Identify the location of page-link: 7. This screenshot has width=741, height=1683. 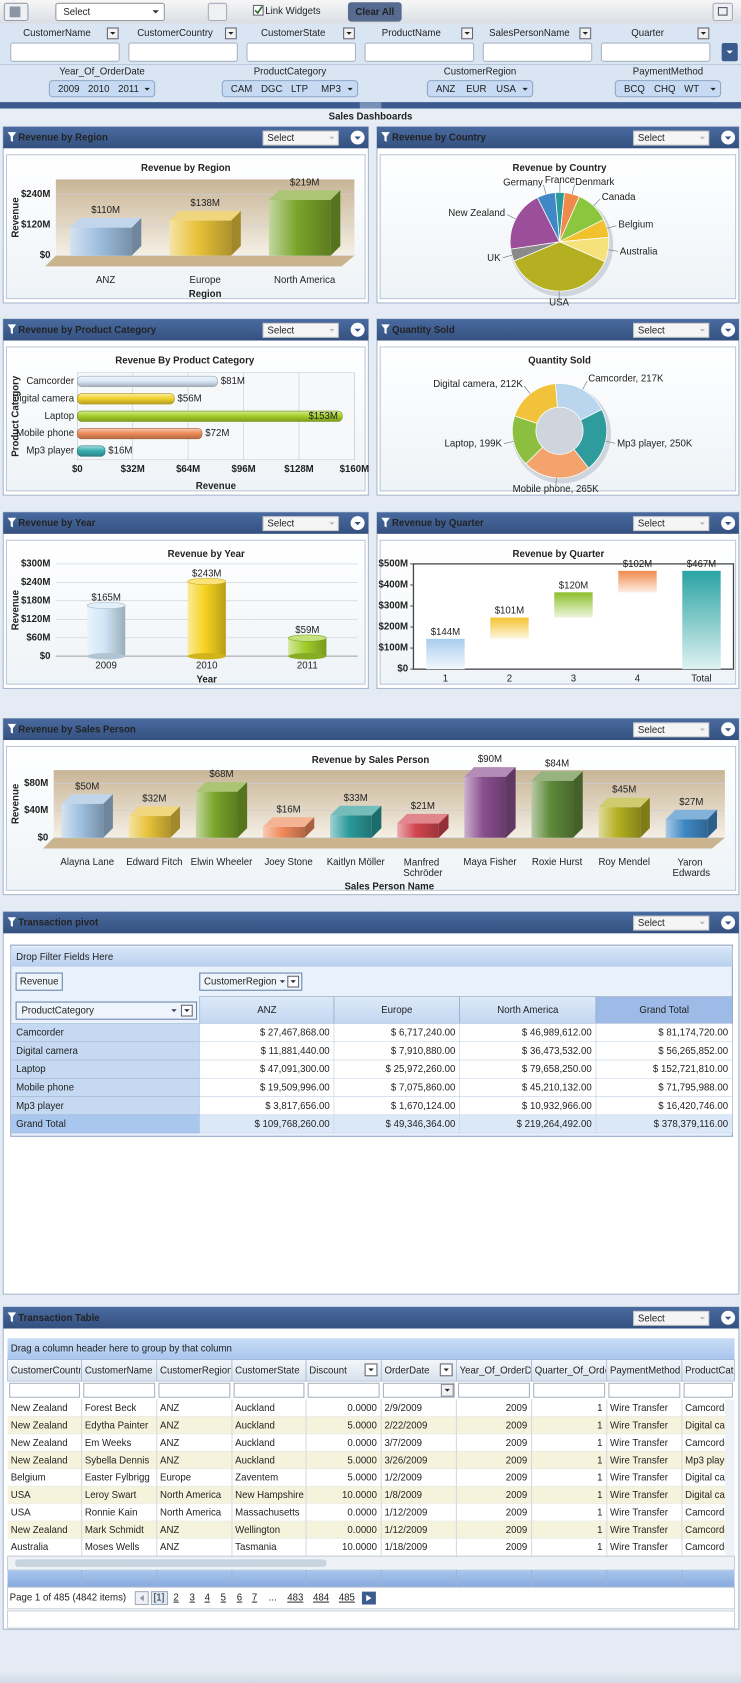
(254, 1598).